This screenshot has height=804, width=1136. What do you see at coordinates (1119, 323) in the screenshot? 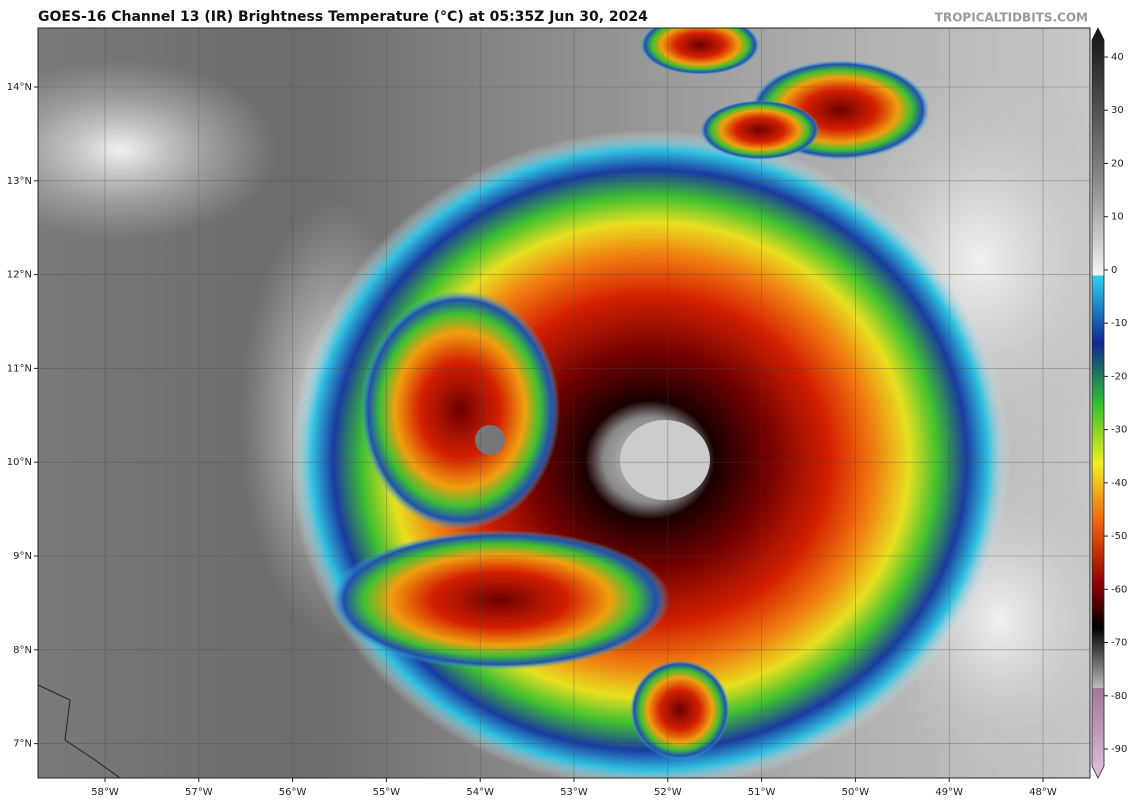
I see `colorbar-label: -10` at bounding box center [1119, 323].